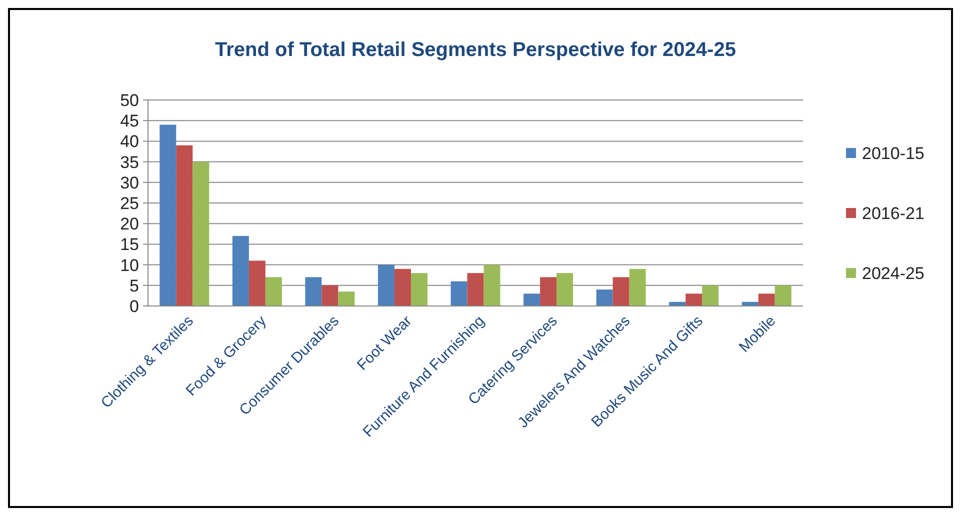 The width and height of the screenshot is (961, 517). What do you see at coordinates (893, 213) in the screenshot?
I see `legend-label: 2016-21` at bounding box center [893, 213].